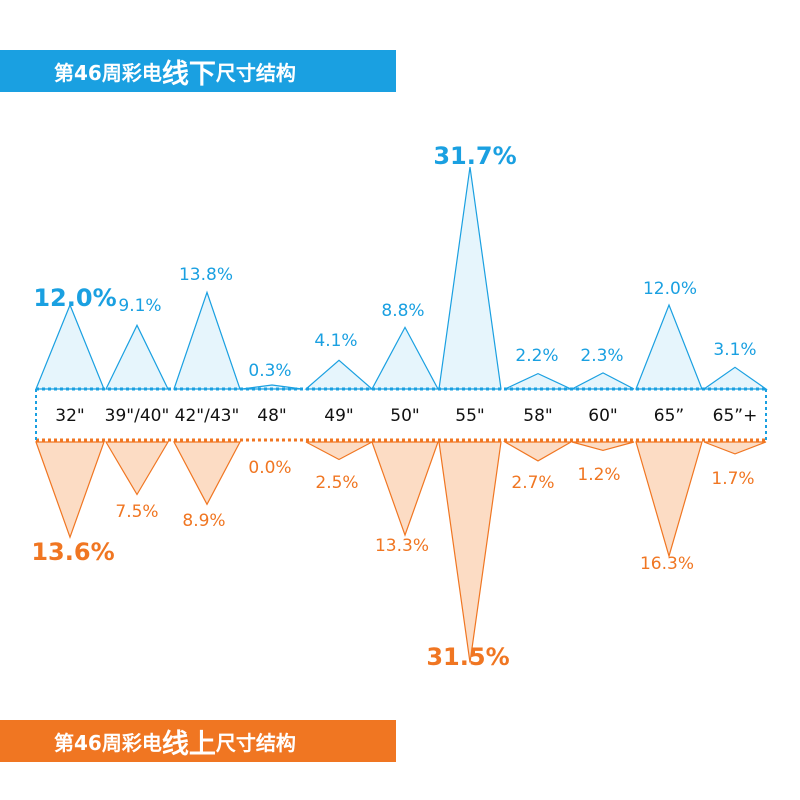 The width and height of the screenshot is (800, 800). I want to click on offline-value-label-9: 16.3%, so click(667, 564).